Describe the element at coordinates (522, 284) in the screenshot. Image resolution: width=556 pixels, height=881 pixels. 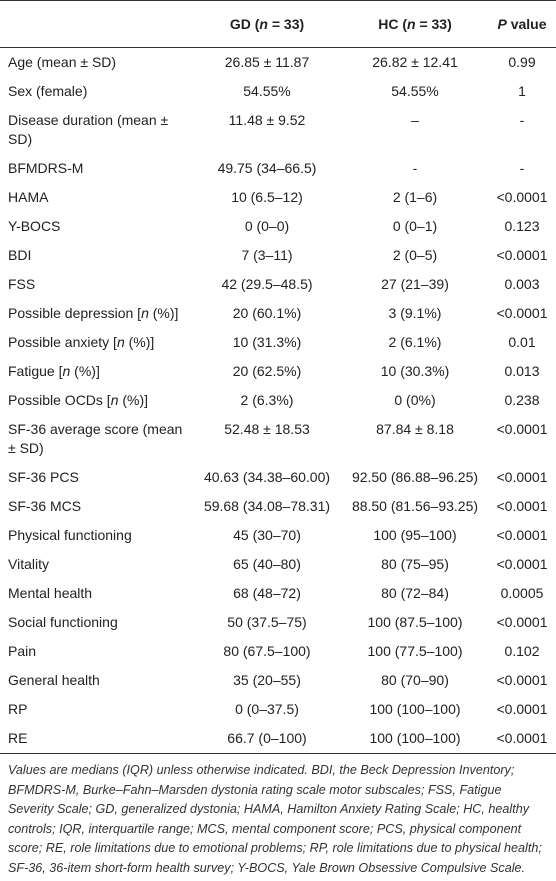
I see `cell: 0.003` at that location.